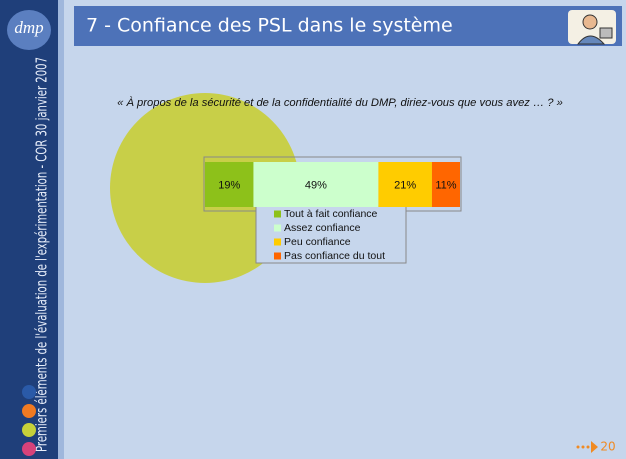 This screenshot has height=459, width=626. Describe the element at coordinates (269, 26) in the screenshot. I see `slide-title: 7 - Confiance des PSL dans le système` at that location.